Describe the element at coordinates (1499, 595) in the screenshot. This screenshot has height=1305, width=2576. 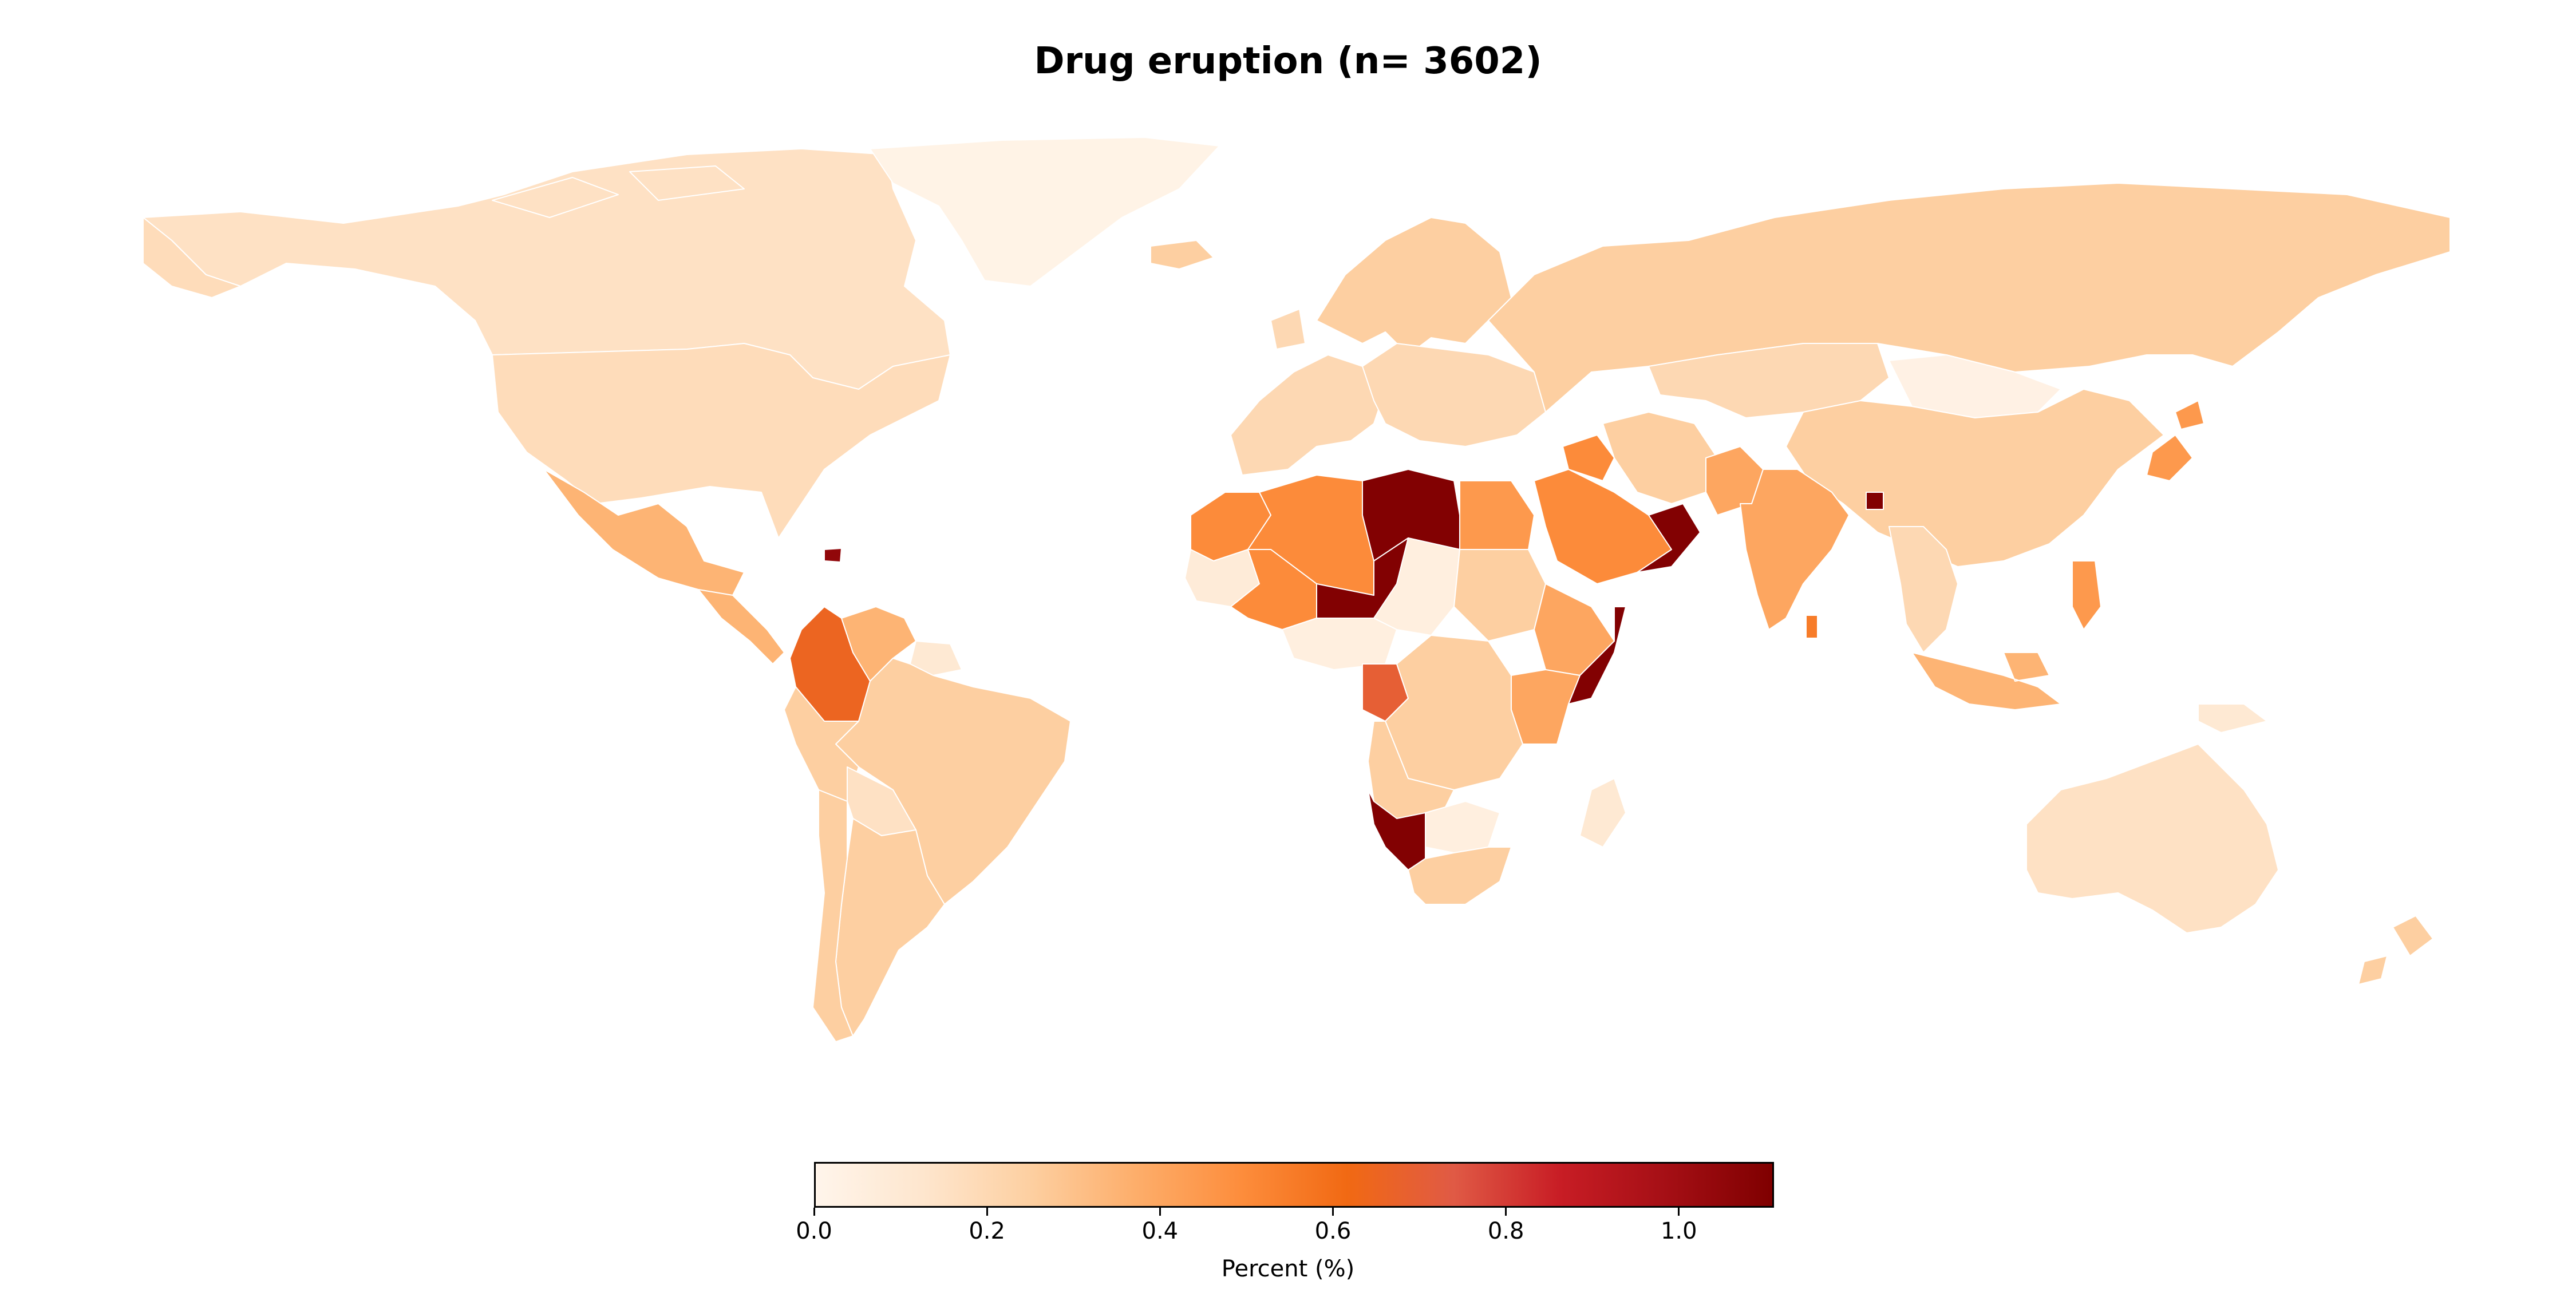
I see `region-sudan` at that location.